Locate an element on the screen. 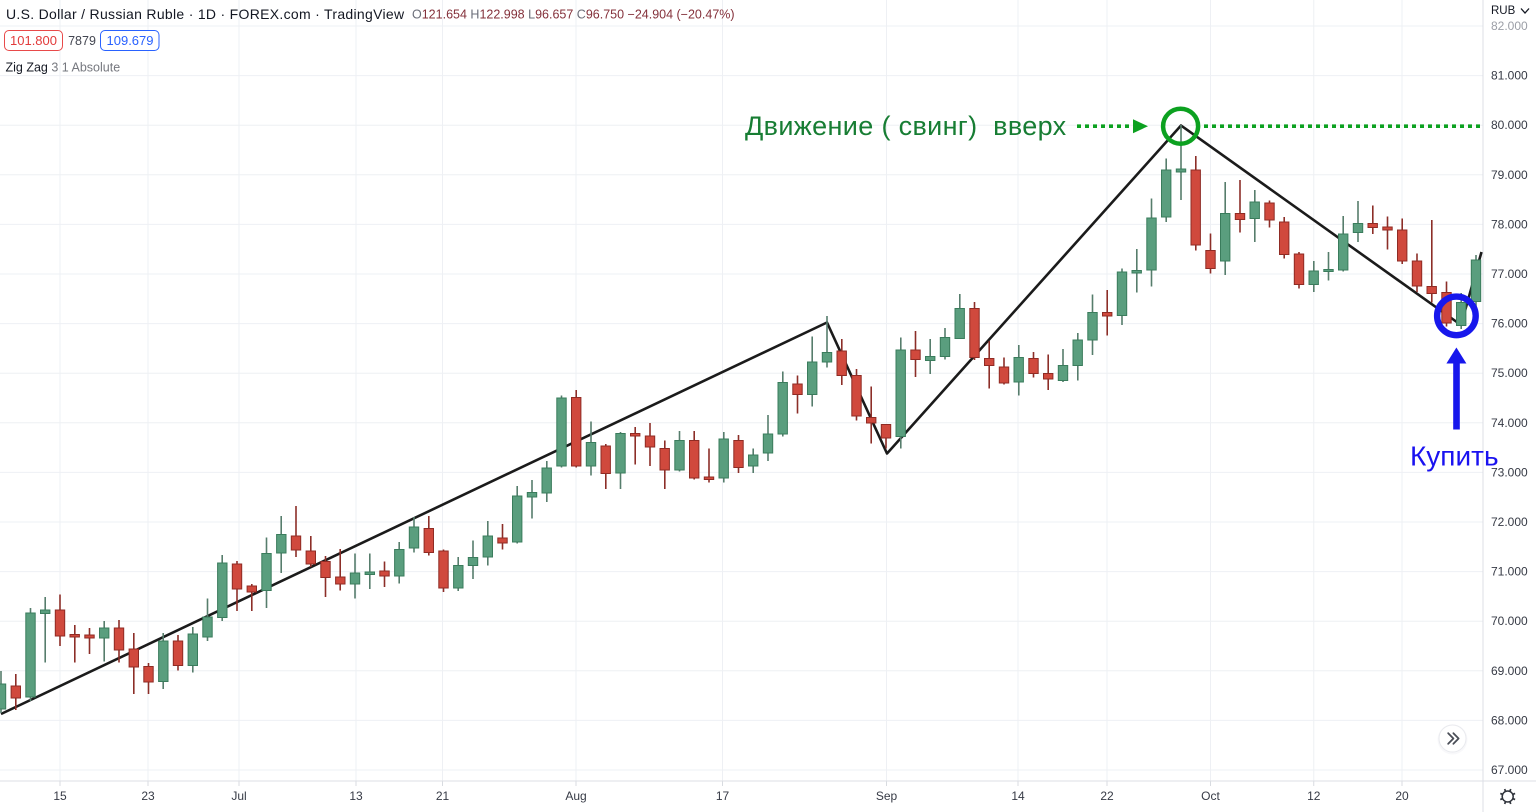 Image resolution: width=1536 pixels, height=812 pixels. svg-text: RUB is located at coordinates (1503, 11).